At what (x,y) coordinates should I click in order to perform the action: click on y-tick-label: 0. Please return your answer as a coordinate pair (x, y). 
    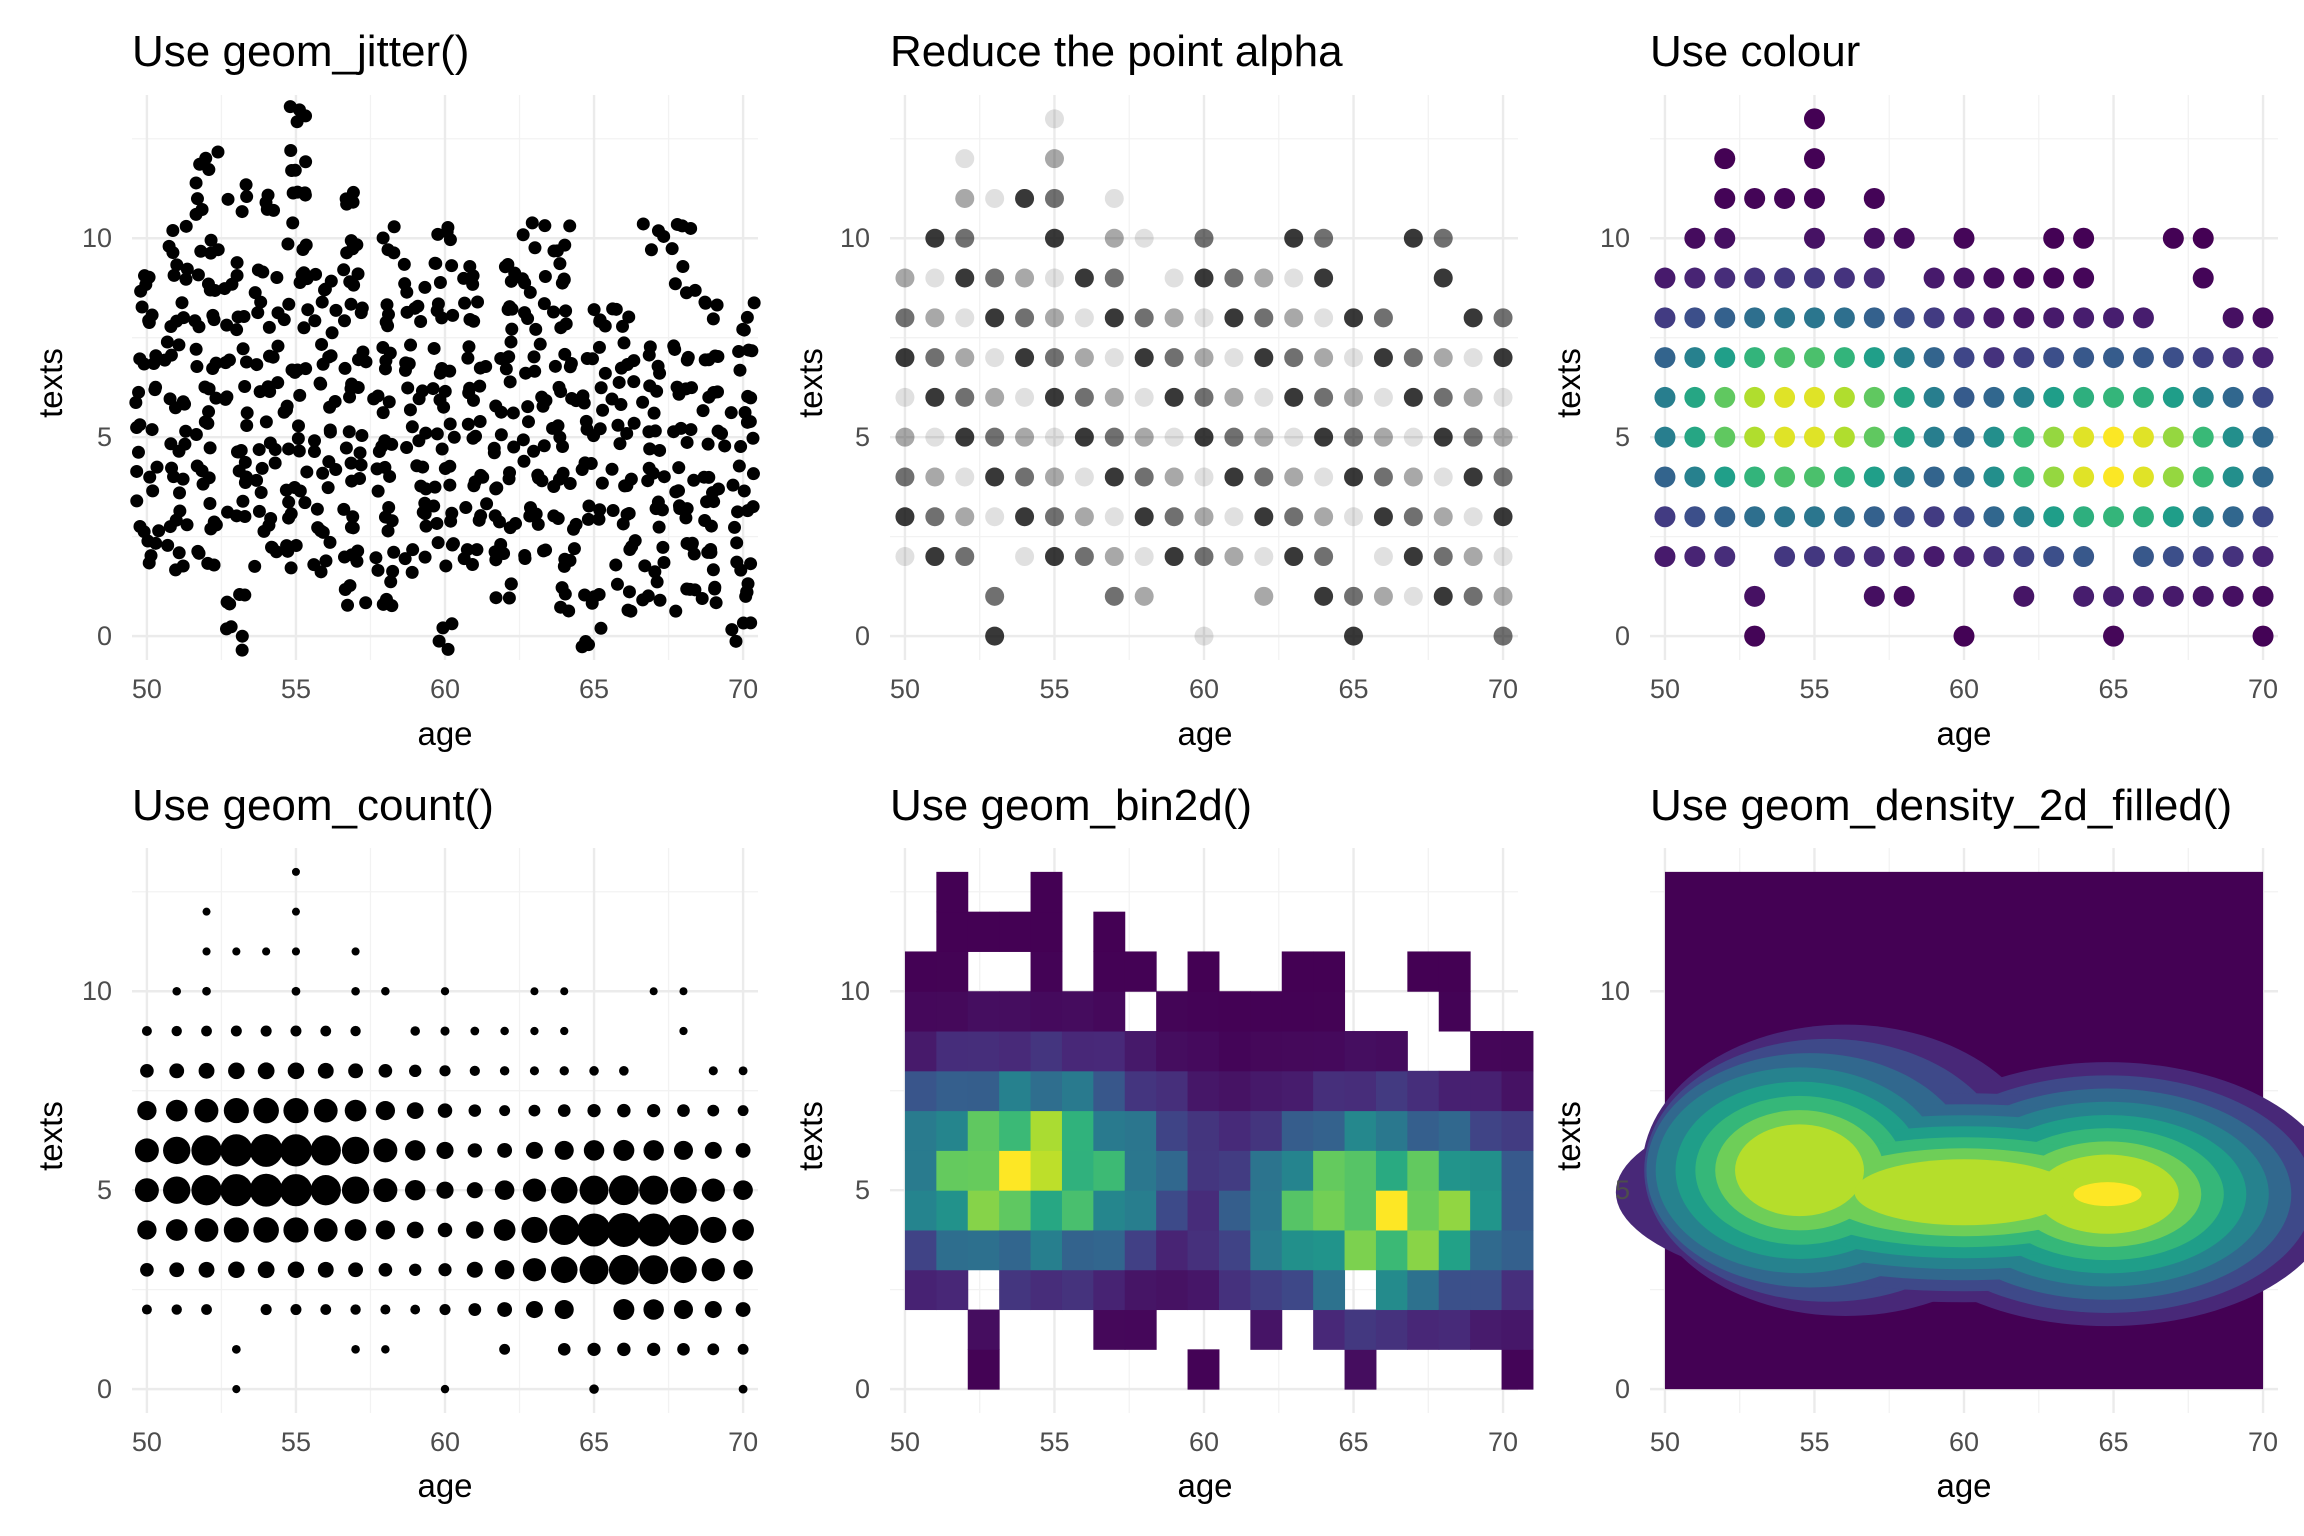
    Looking at the image, I should click on (104, 636).